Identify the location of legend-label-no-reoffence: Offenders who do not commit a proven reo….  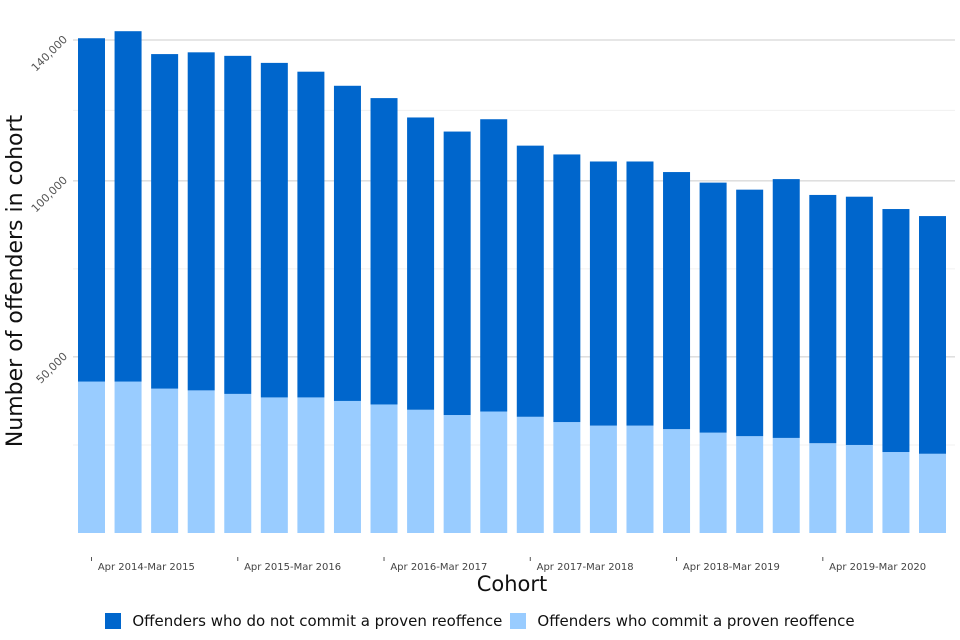
(317, 621).